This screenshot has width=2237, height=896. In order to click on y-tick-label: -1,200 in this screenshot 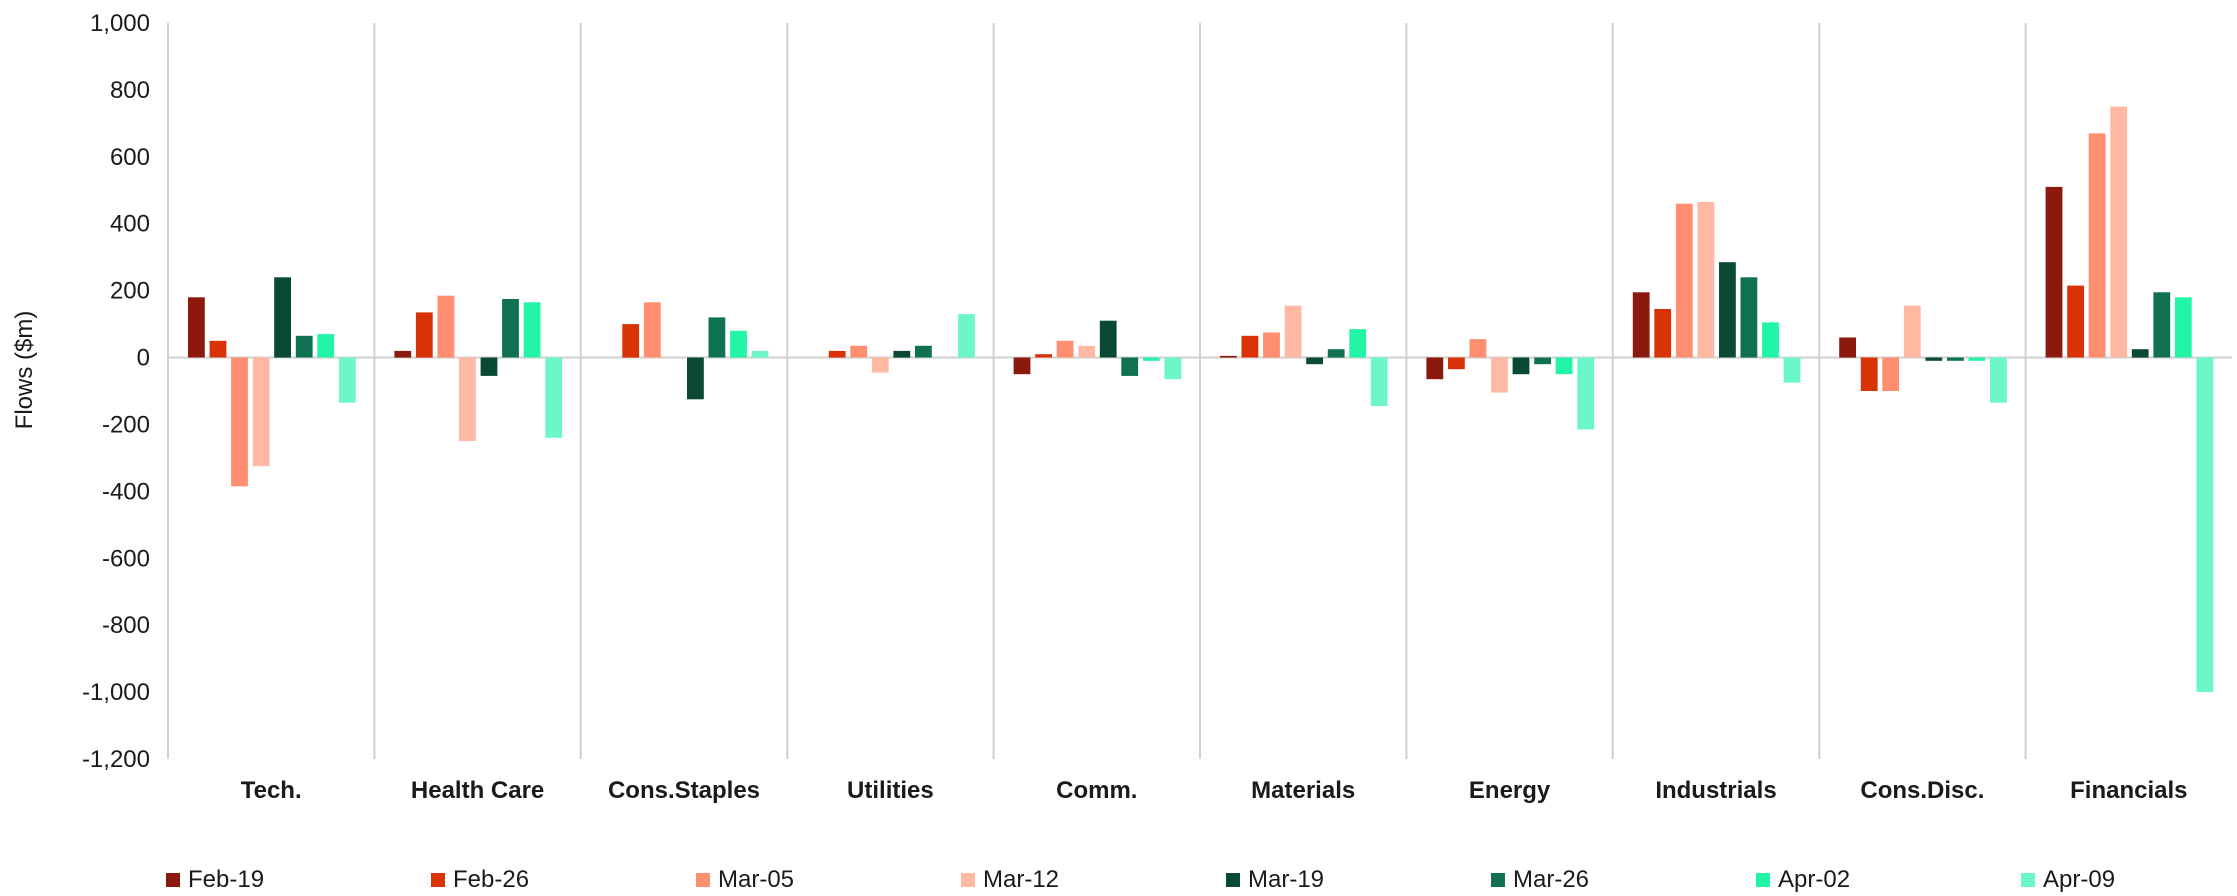, I will do `click(116, 759)`.